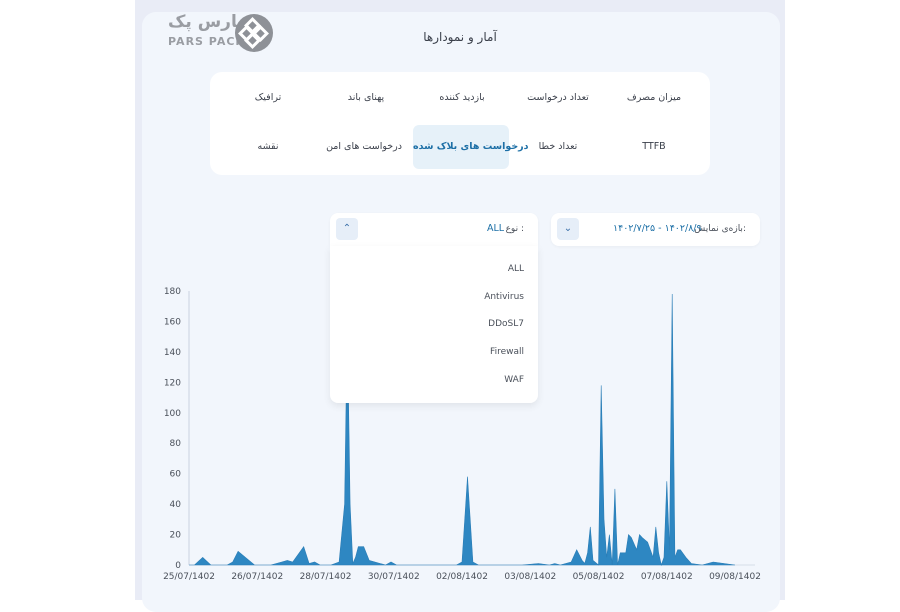 Image resolution: width=900 pixels, height=612 pixels. I want to click on y-tick-label: 60, so click(176, 475).